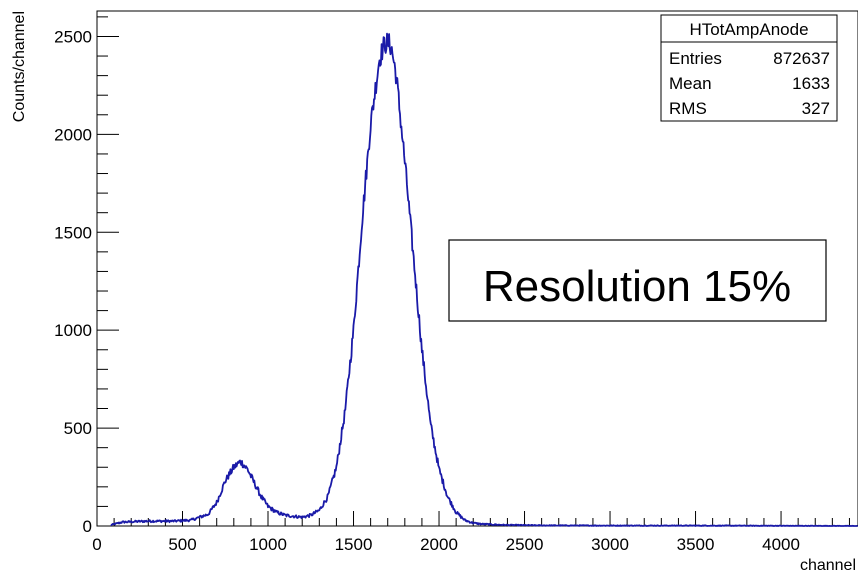 The height and width of the screenshot is (573, 858). I want to click on x-tick-label: 500, so click(182, 544).